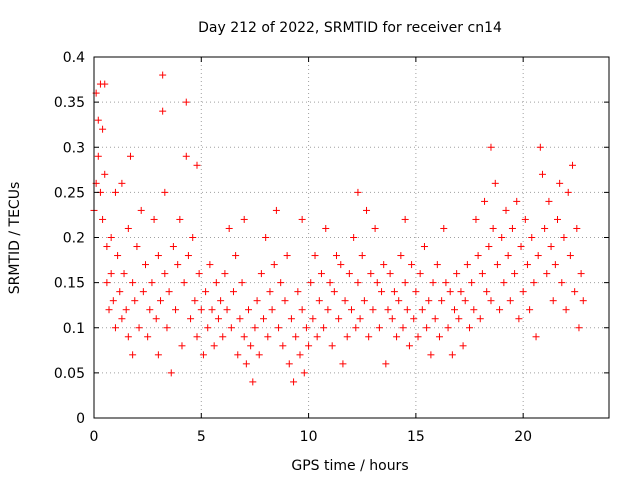 The image size is (640, 480). I want to click on y-tick-label: 0.35, so click(69, 103).